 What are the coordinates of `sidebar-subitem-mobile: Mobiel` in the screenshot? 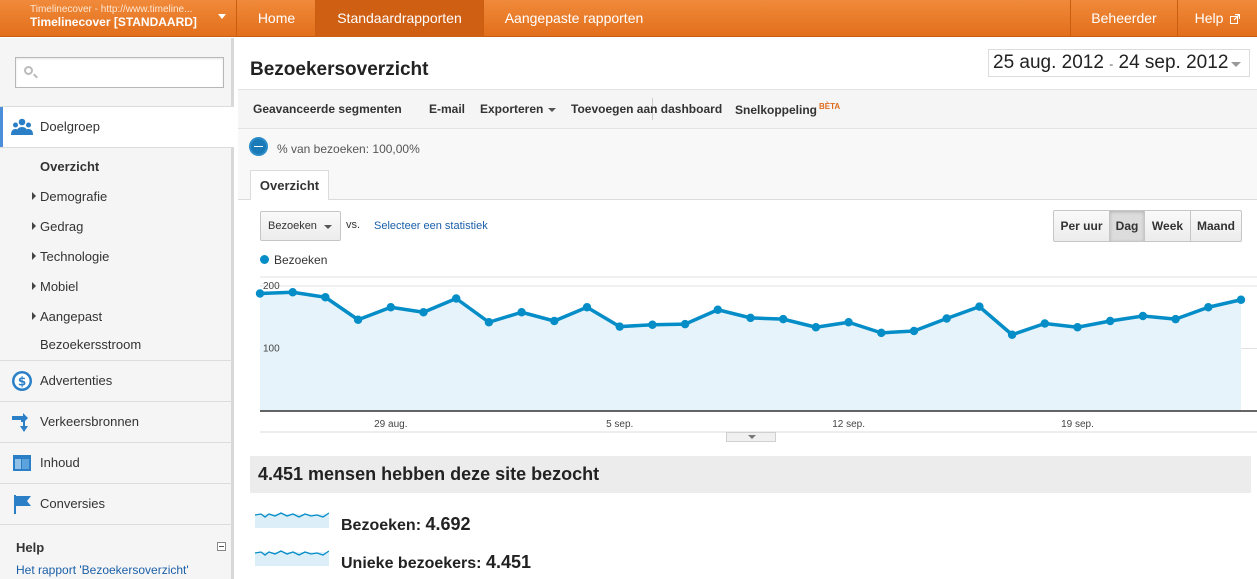 It's located at (59, 286).